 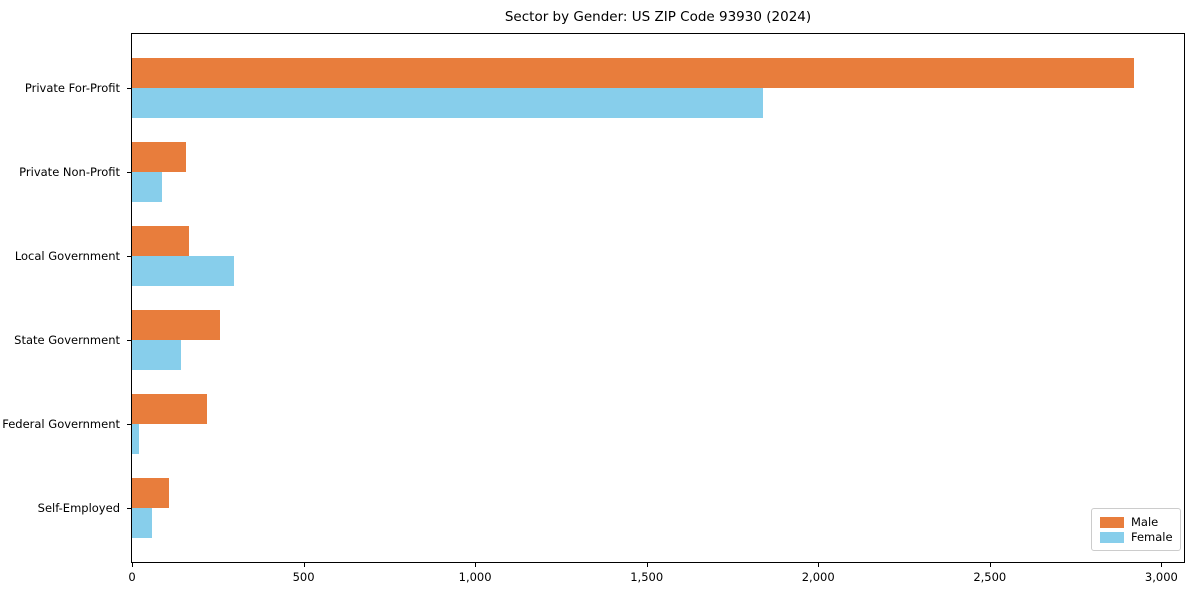 What do you see at coordinates (475, 577) in the screenshot?
I see `x-tick-label: 1,000` at bounding box center [475, 577].